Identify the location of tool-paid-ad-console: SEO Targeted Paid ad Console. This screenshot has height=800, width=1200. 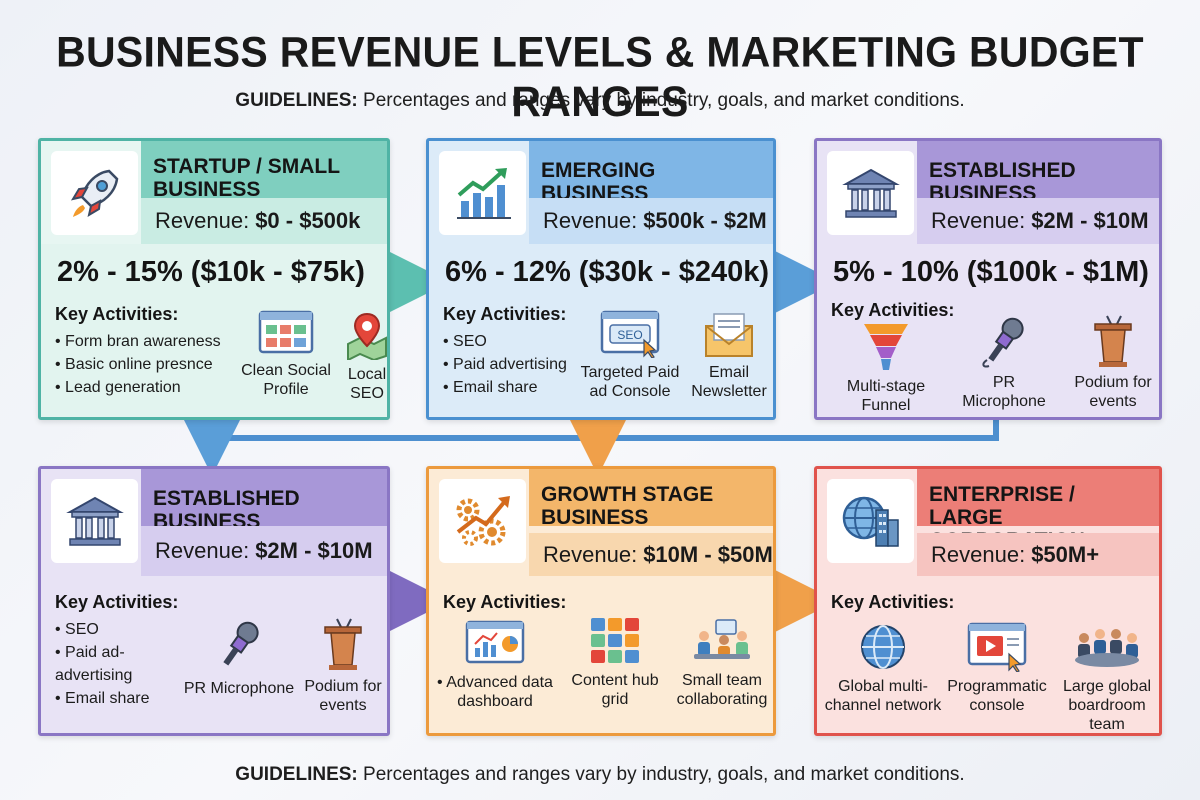
(630, 355).